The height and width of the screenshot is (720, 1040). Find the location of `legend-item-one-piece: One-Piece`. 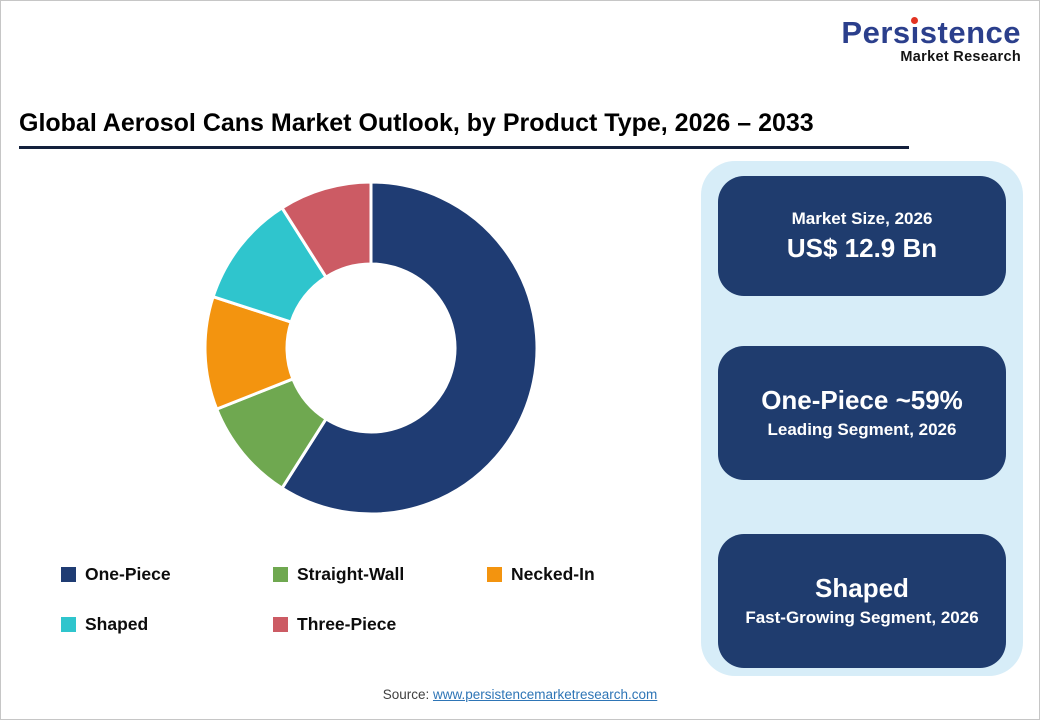

legend-item-one-piece: One-Piece is located at coordinates (167, 574).